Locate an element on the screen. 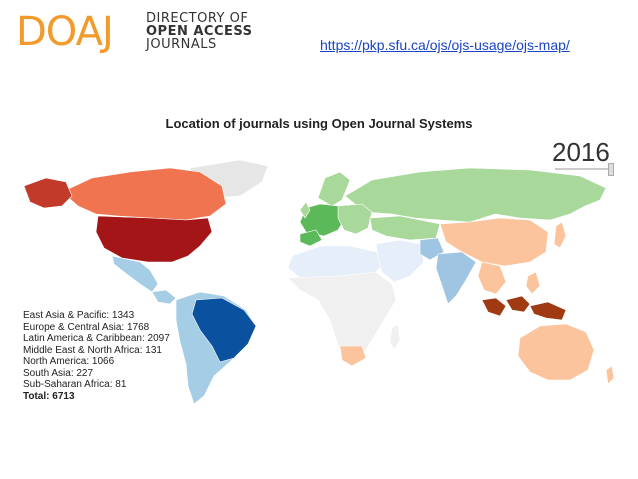 The height and width of the screenshot is (479, 638). map-iberia is located at coordinates (311, 238).